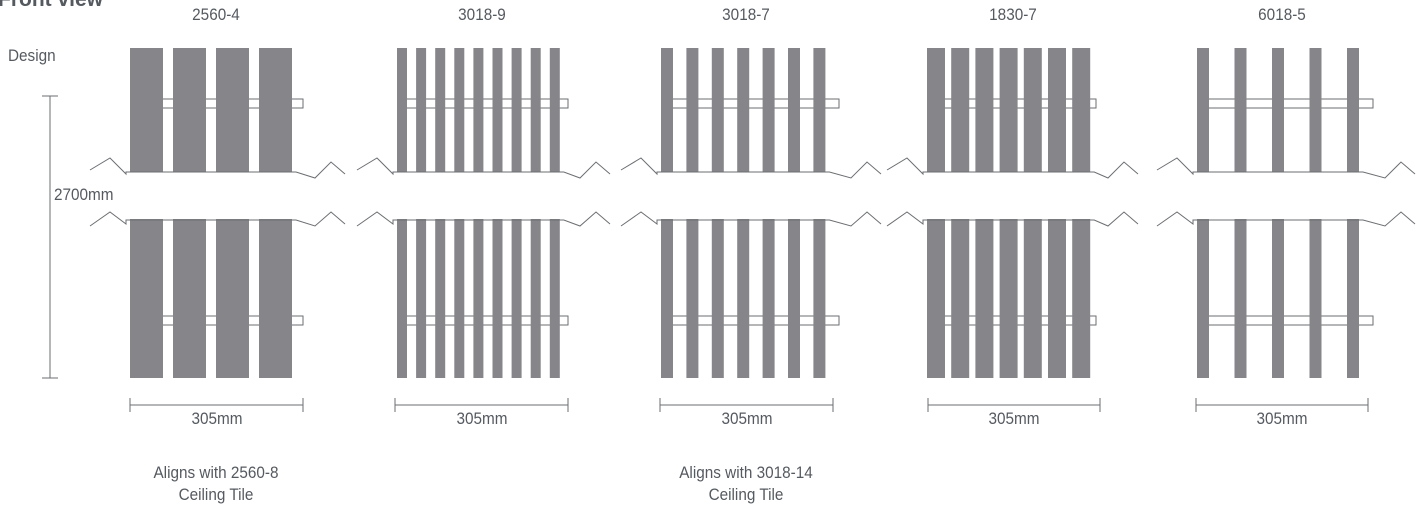 This screenshot has width=1416, height=517. What do you see at coordinates (1282, 14) in the screenshot?
I see `design-code-label: 6018-5` at bounding box center [1282, 14].